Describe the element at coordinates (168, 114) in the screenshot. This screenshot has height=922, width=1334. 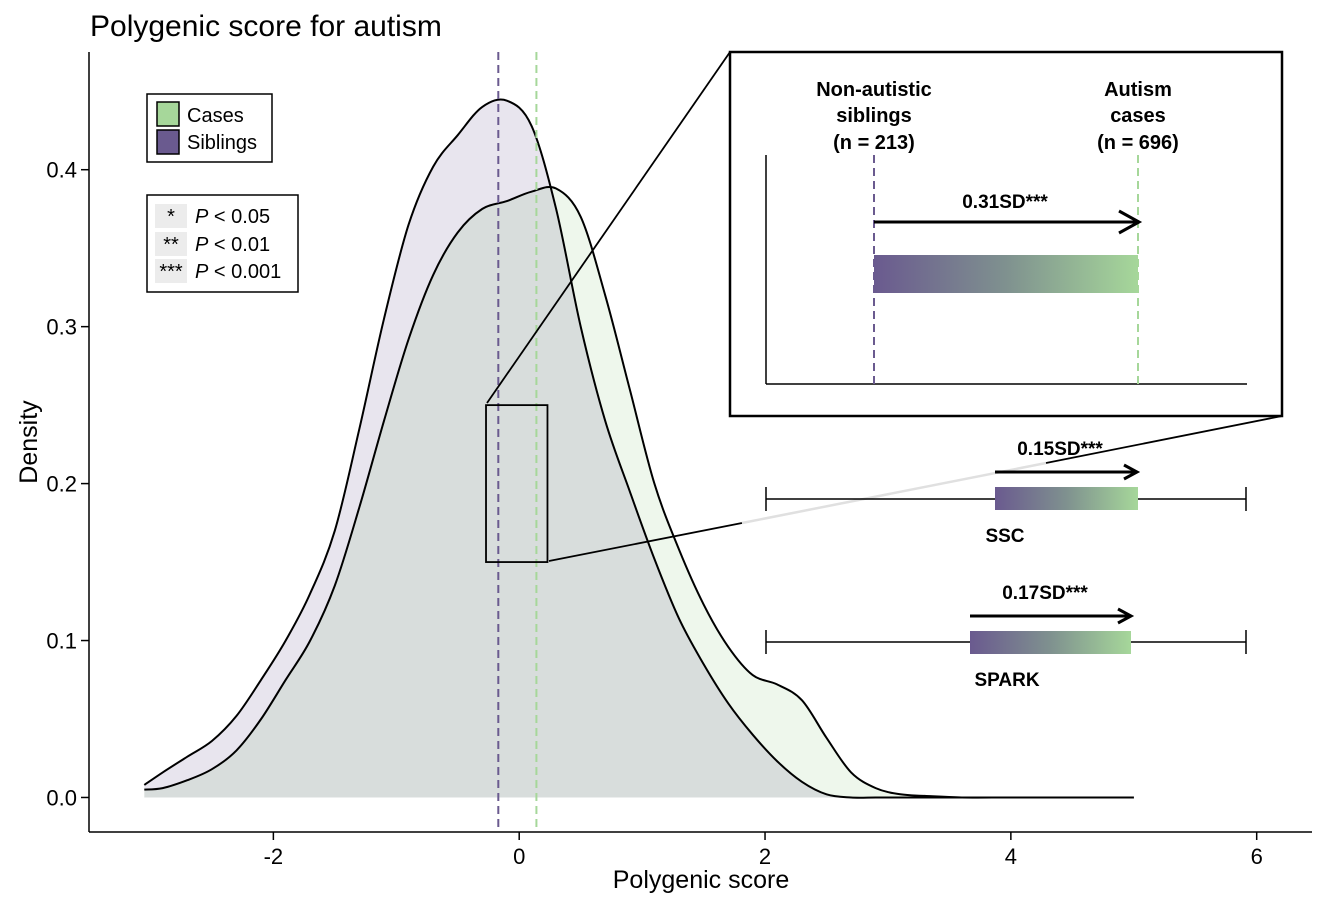
I see `legend-swatch-cases` at that location.